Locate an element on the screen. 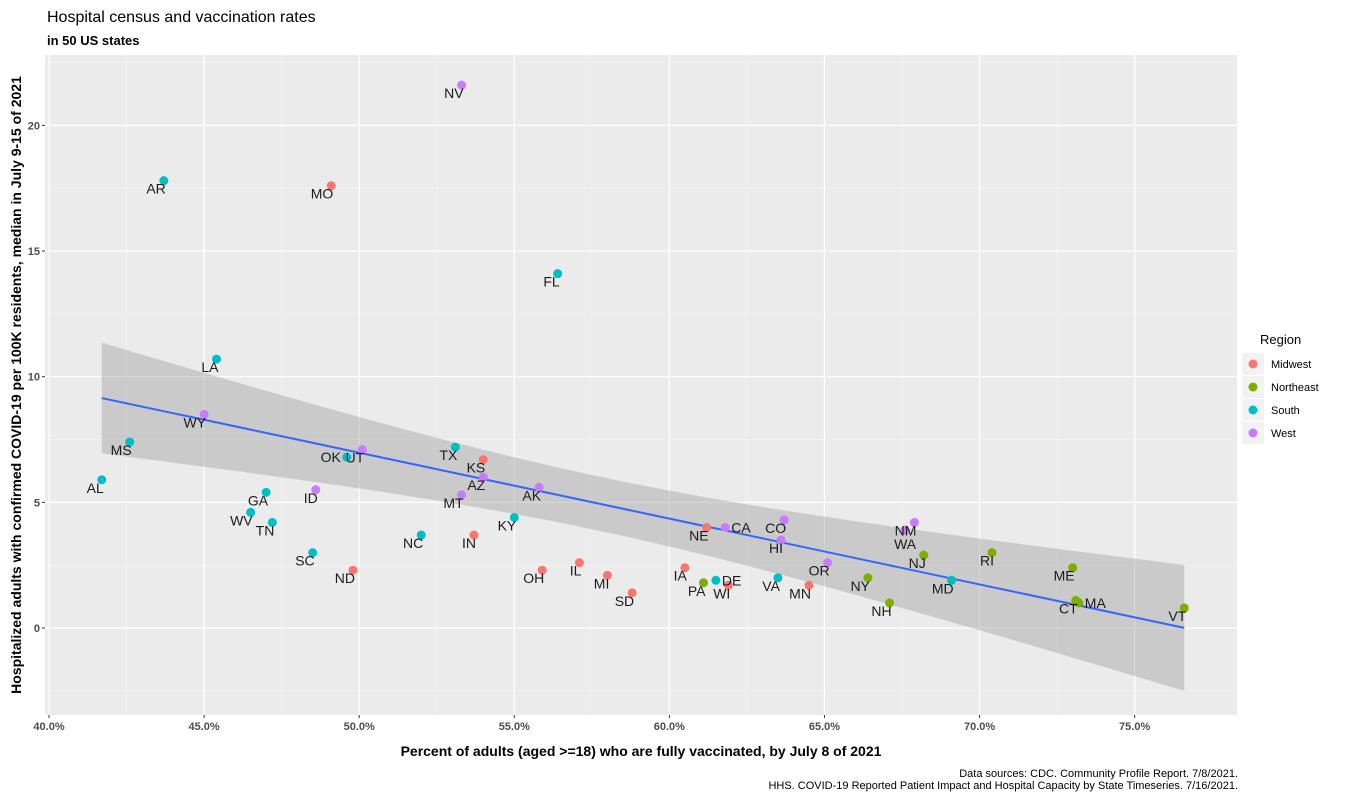 This screenshot has width=1359, height=799. label-ar: AR is located at coordinates (155, 189).